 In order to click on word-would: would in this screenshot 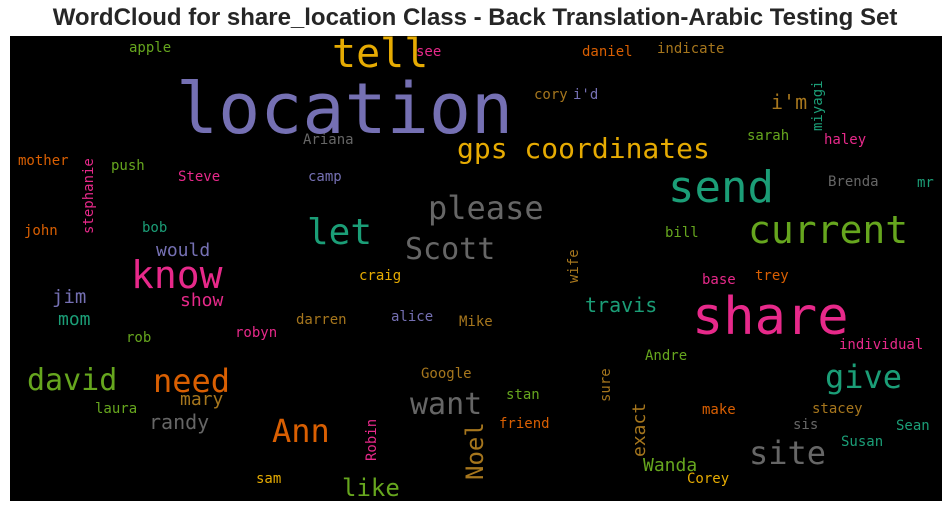, I will do `click(183, 250)`.